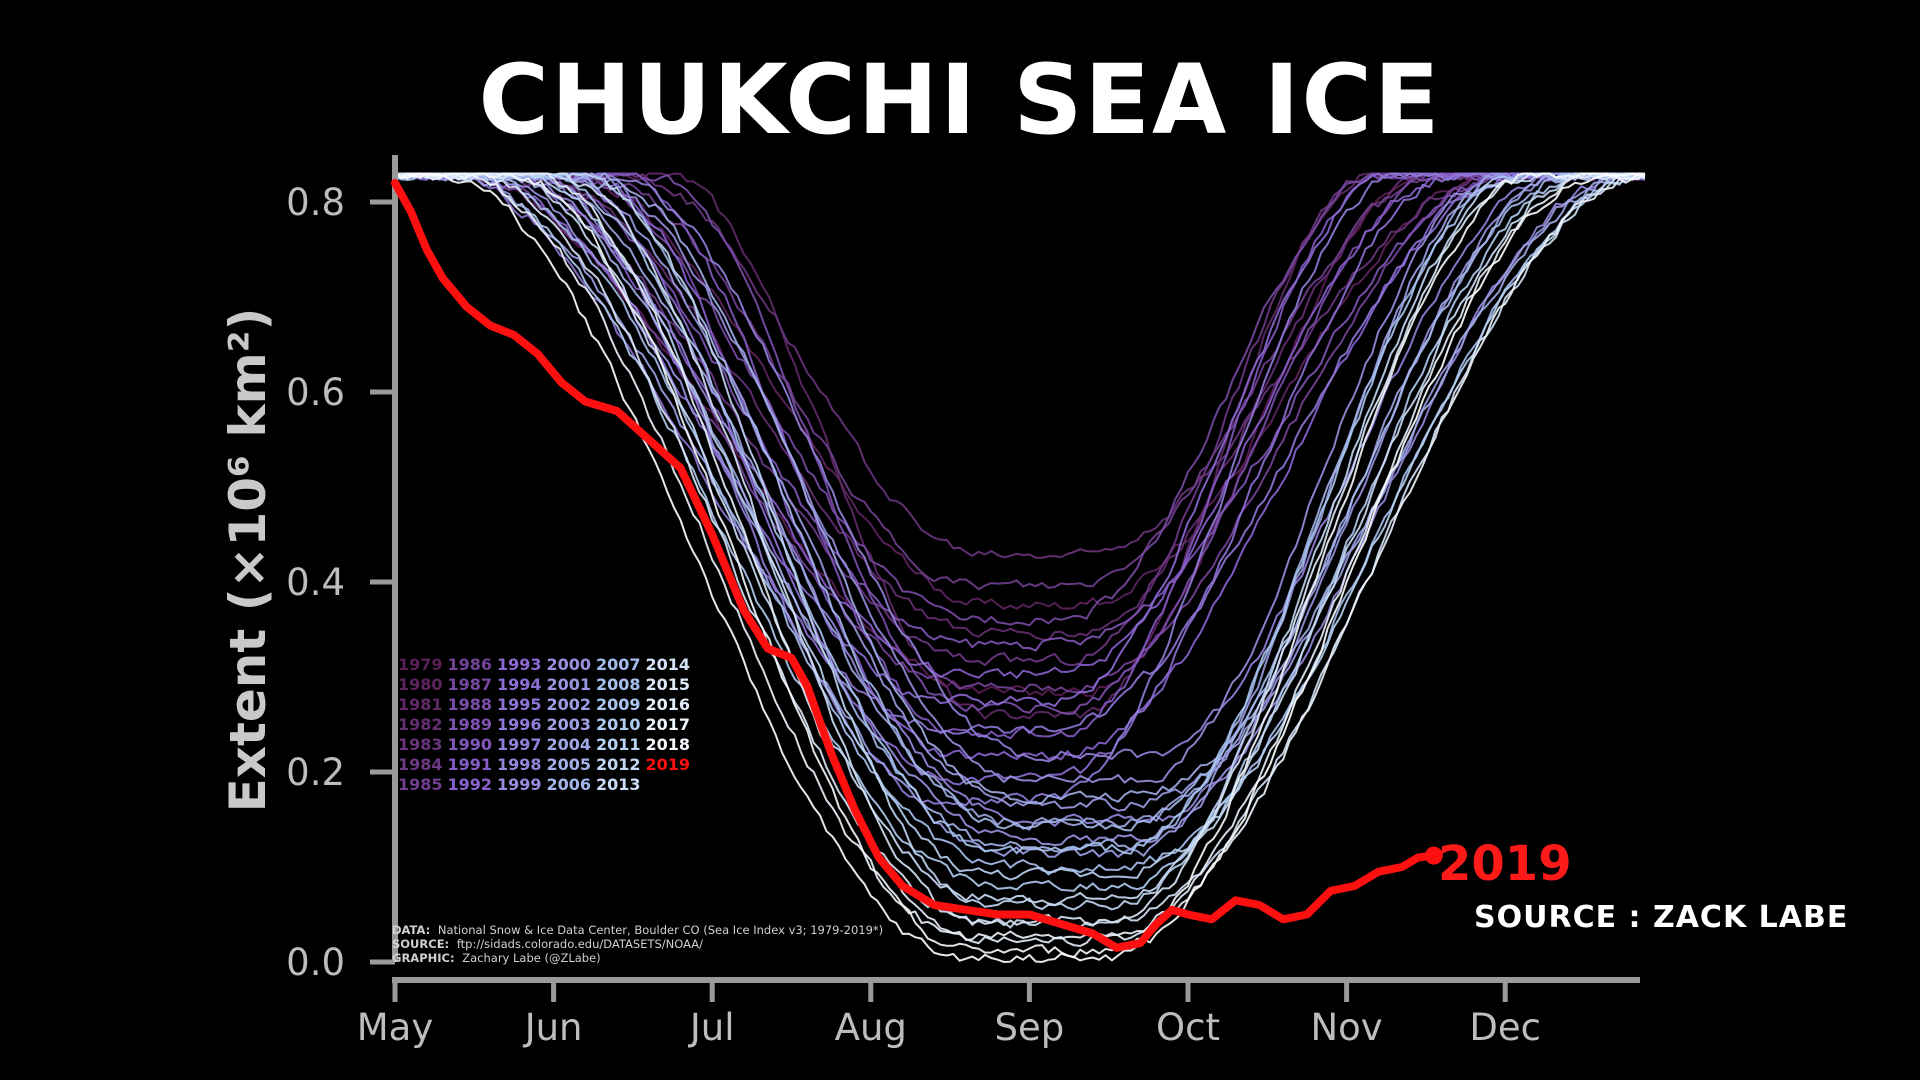  I want to click on legend-year: 1998, so click(519, 764).